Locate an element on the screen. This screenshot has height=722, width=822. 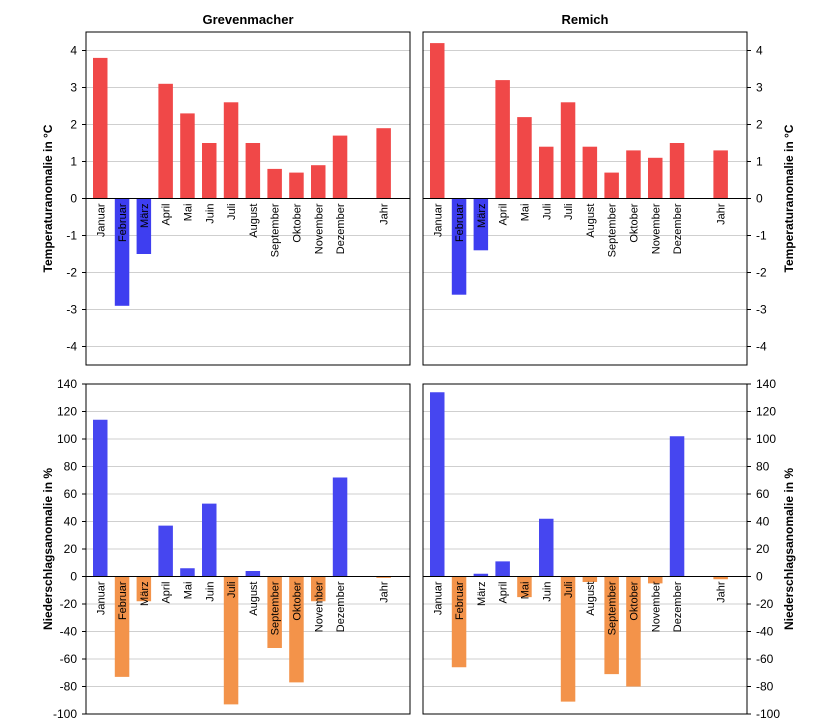
y-tick-label: 60 is located at coordinates (71, 494).